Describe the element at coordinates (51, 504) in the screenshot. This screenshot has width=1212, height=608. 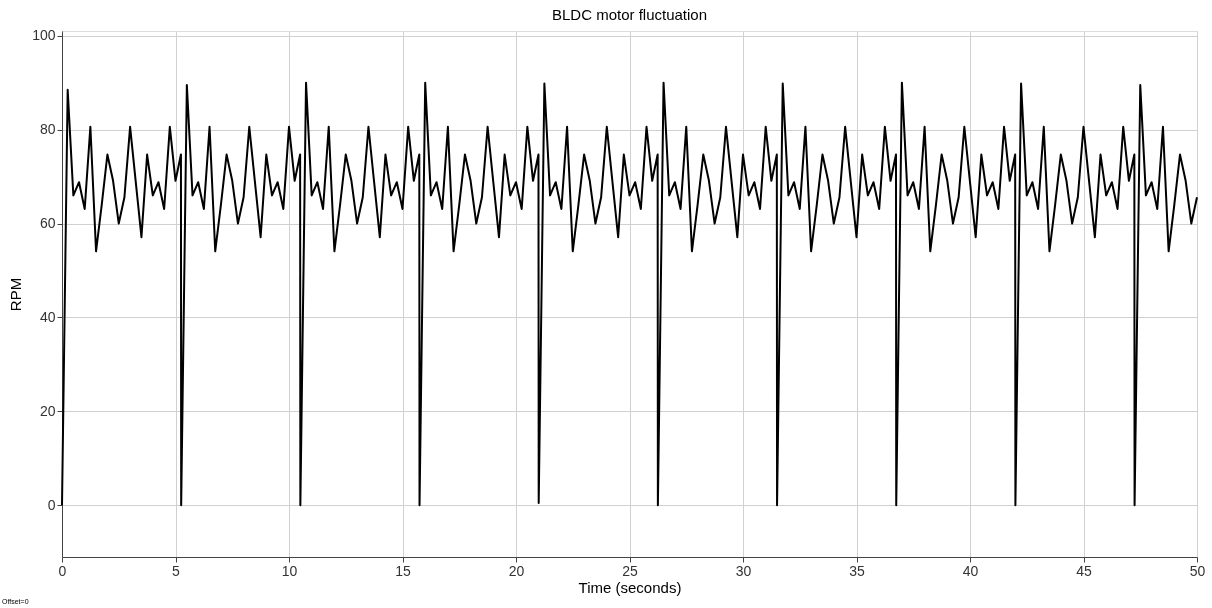
I see `y-tick-label: 0` at that location.